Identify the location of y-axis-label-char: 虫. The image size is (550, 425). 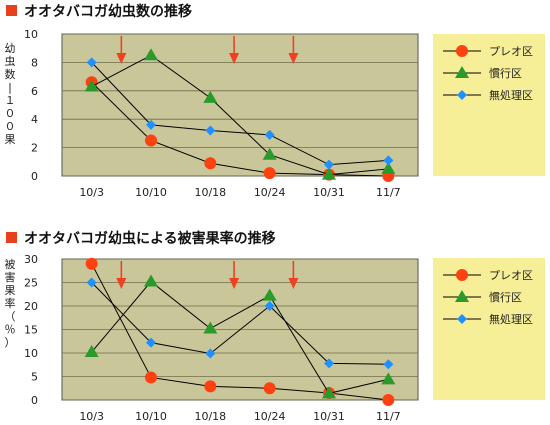
(10, 61).